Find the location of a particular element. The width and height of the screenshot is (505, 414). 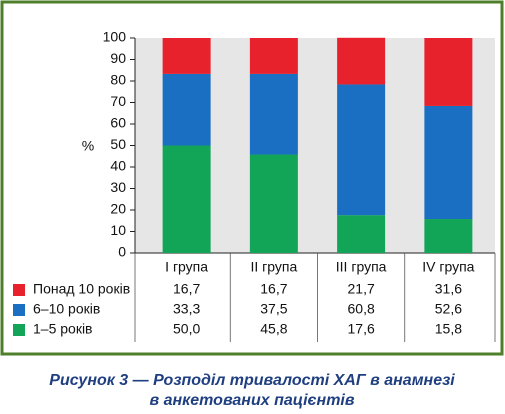

table-value: 17,6 is located at coordinates (361, 329).